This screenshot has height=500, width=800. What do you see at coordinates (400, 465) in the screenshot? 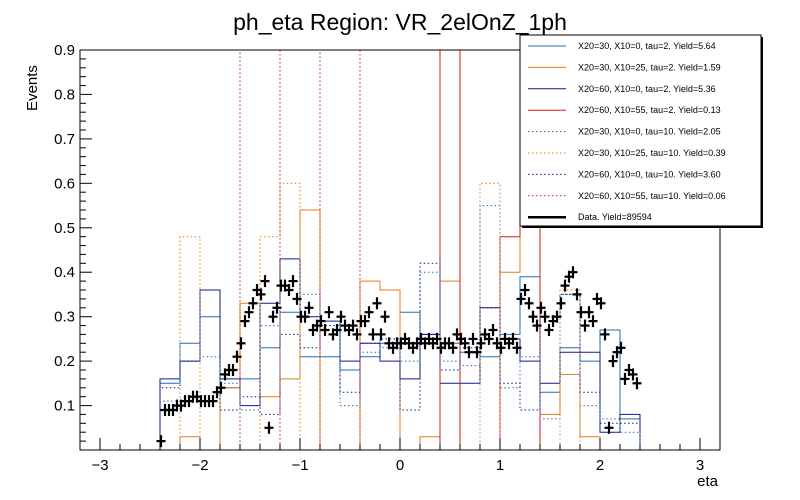
I see `x-tick-label: 0` at bounding box center [400, 465].